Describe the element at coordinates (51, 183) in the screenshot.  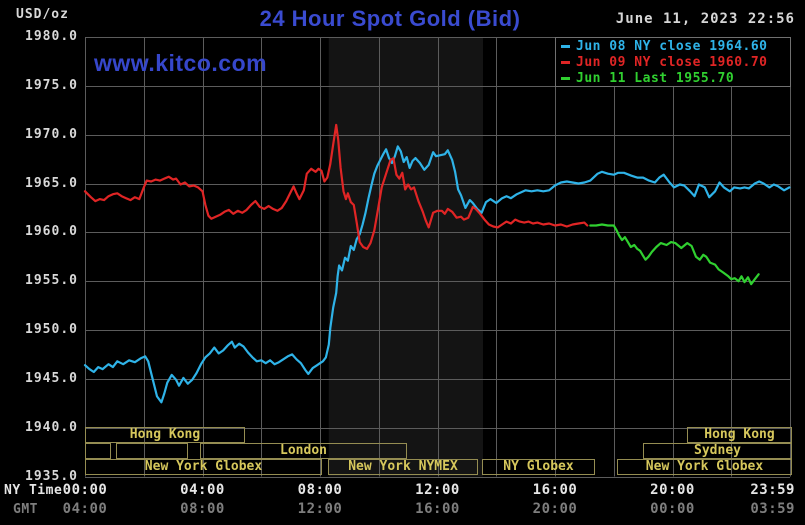
I see `y-tick-label: 1965.0` at that location.